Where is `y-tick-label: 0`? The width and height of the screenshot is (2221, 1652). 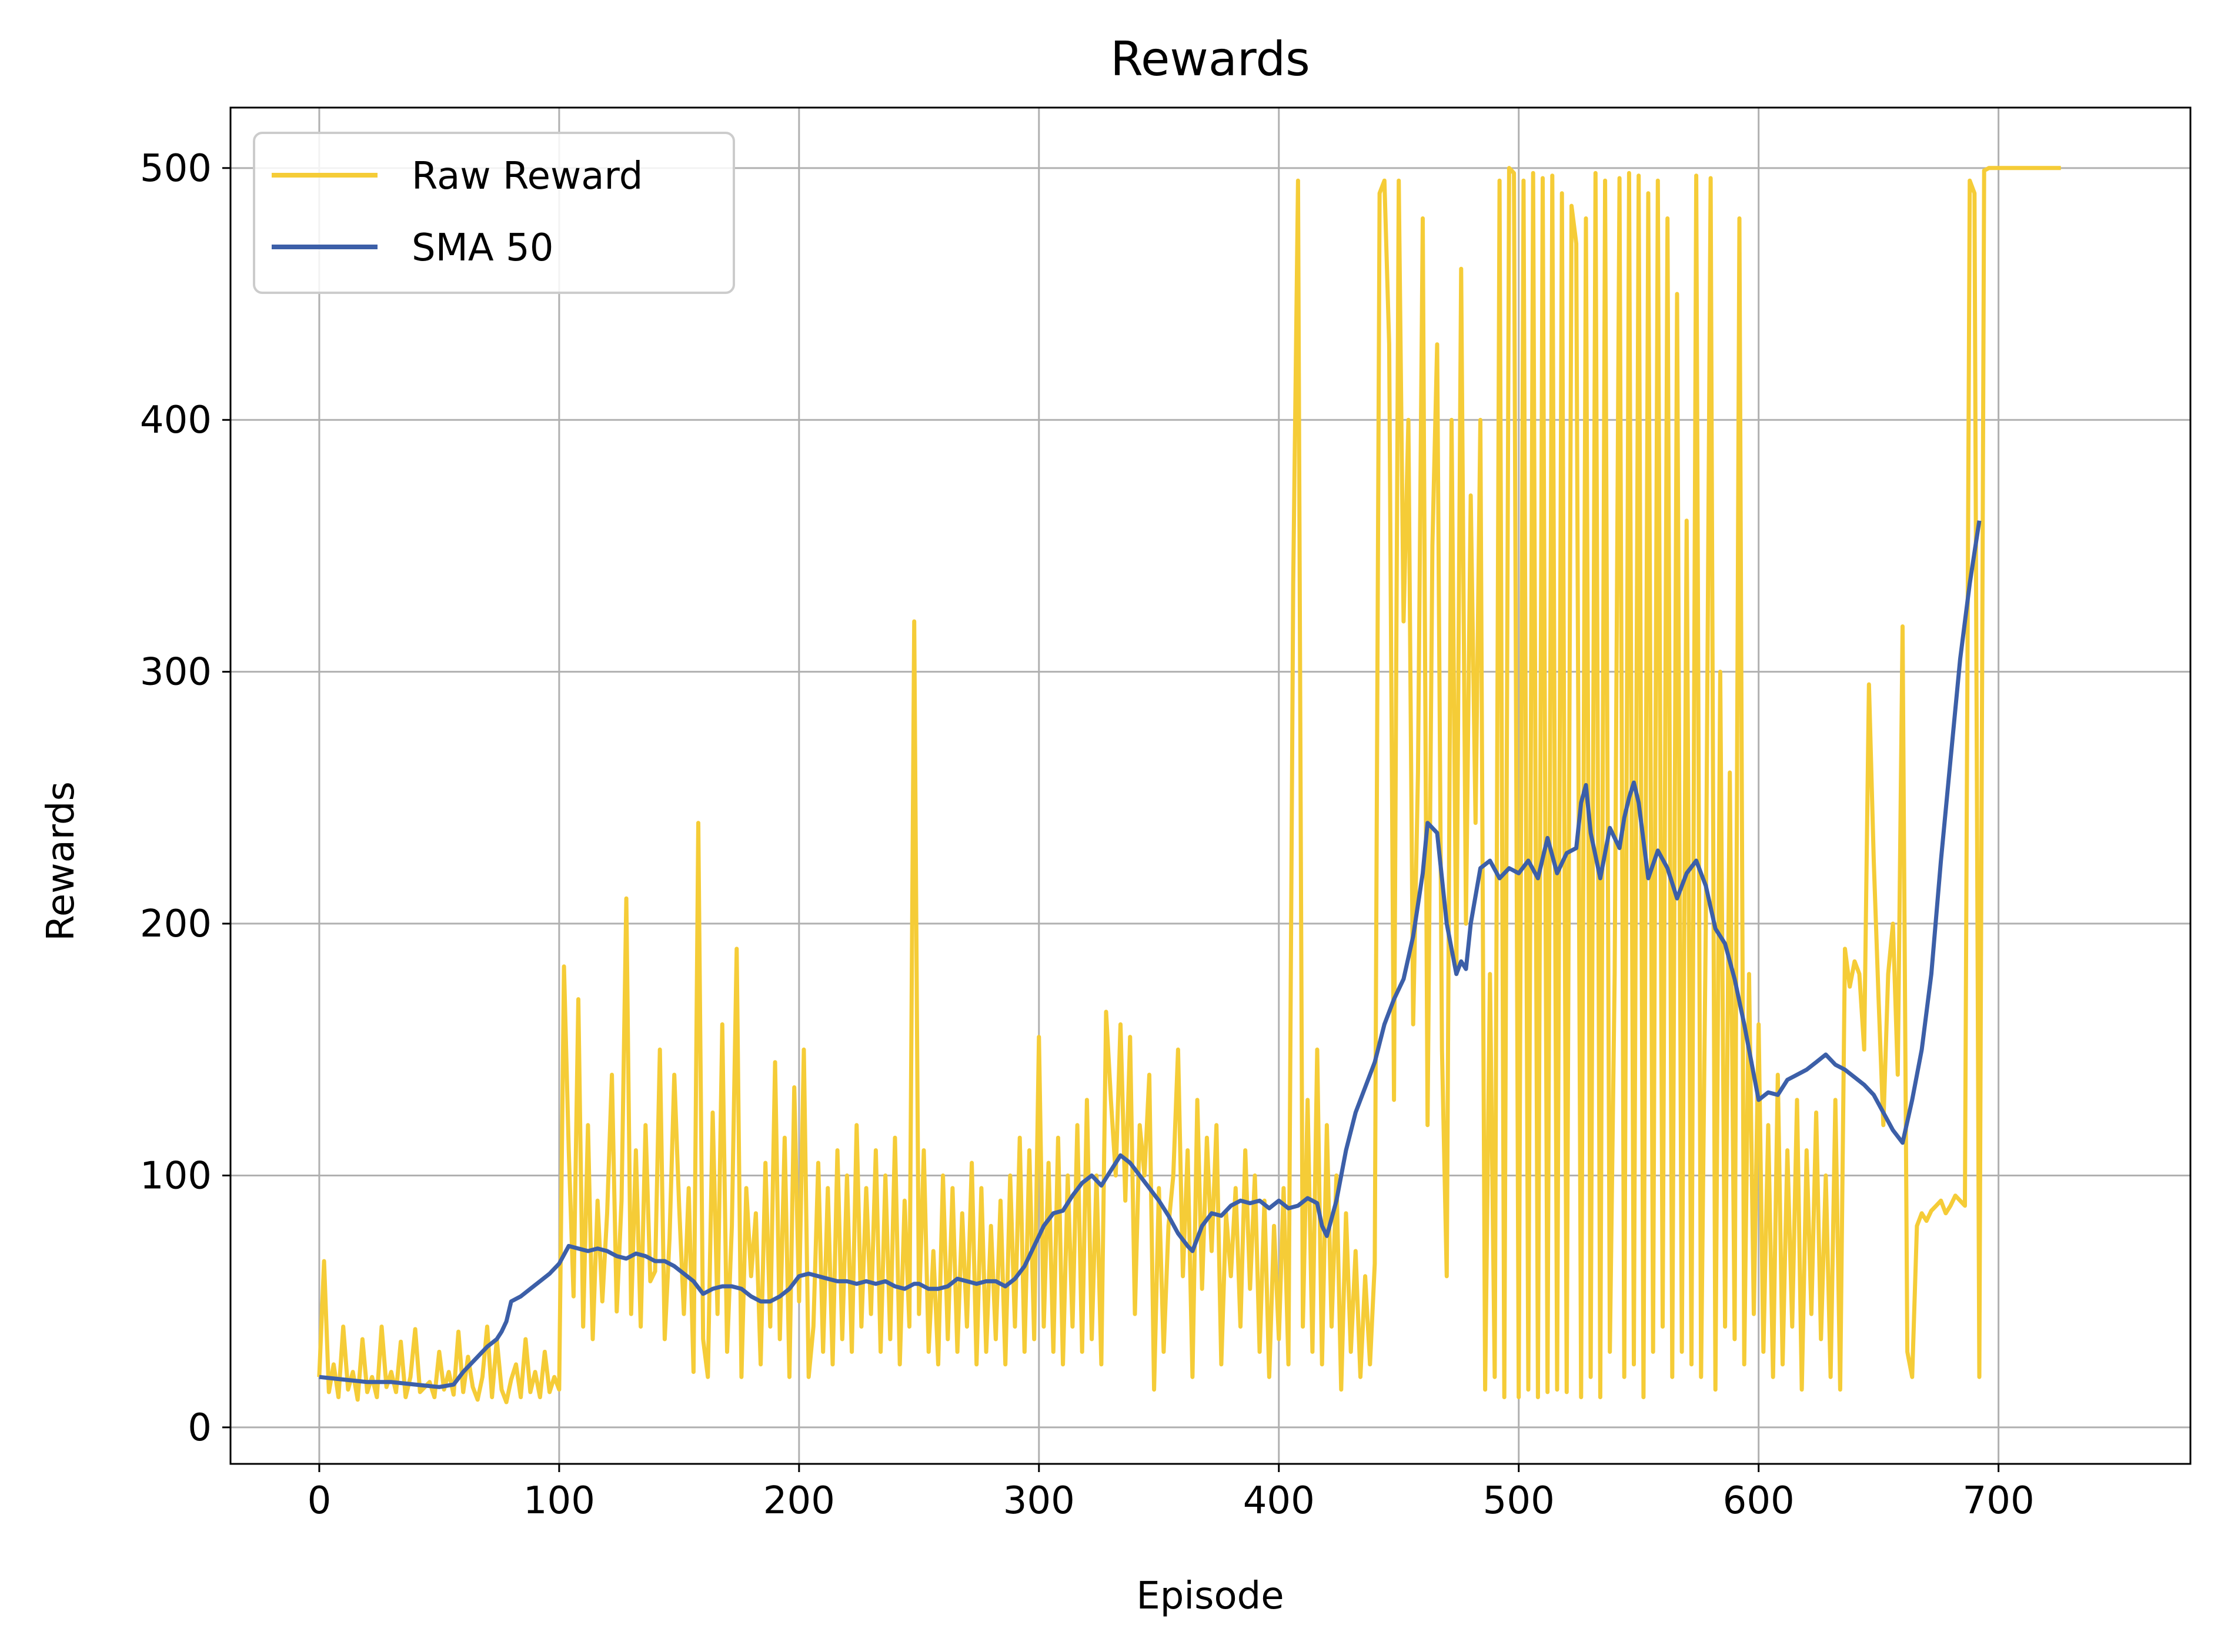 y-tick-label: 0 is located at coordinates (200, 1428).